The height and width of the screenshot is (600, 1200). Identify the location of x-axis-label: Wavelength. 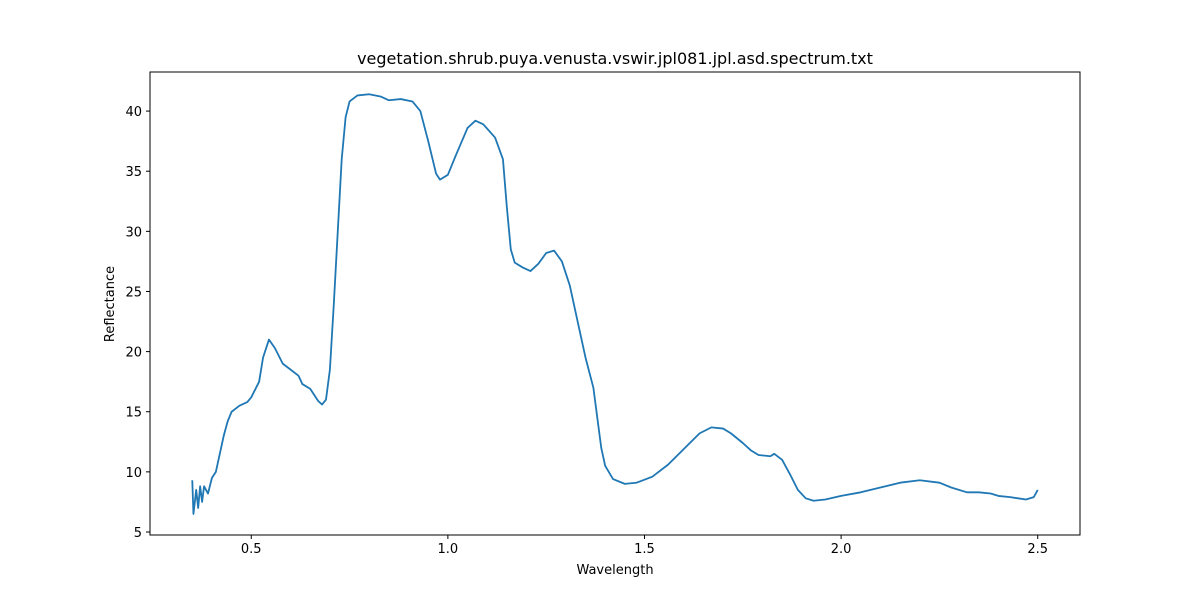
(614, 570).